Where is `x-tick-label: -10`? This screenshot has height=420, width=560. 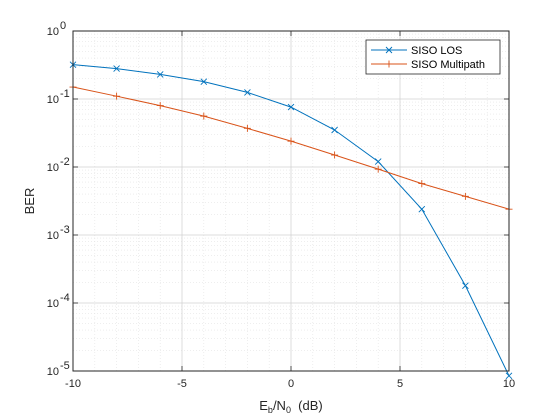 x-tick-label: -10 is located at coordinates (73, 384).